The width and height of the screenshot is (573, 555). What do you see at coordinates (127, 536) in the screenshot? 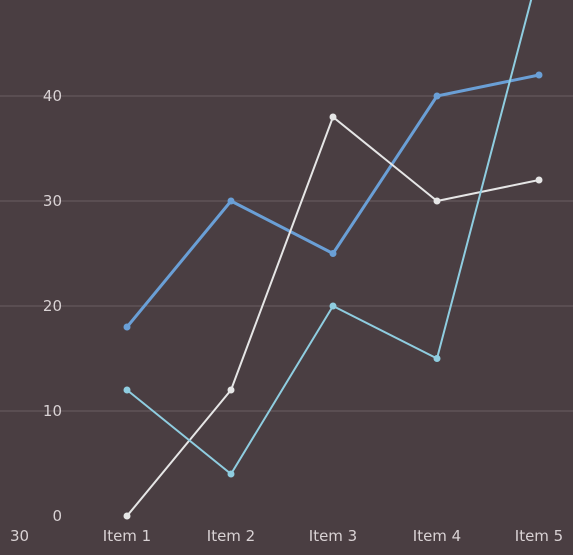
I see `x-tick-label: Item 1` at bounding box center [127, 536].